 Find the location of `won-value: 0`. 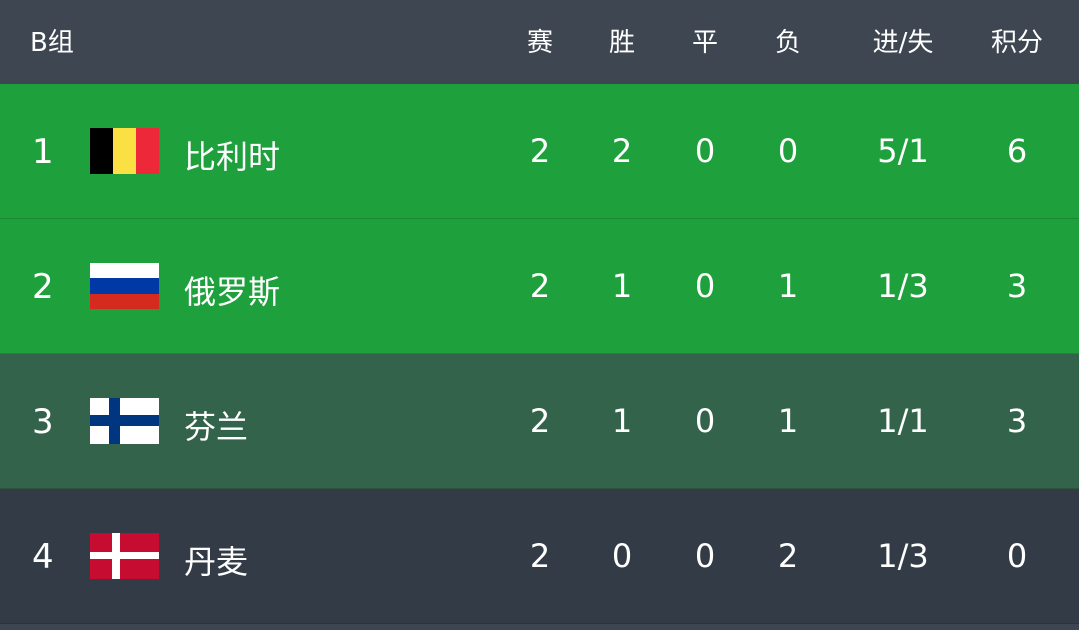

won-value: 0 is located at coordinates (622, 556).